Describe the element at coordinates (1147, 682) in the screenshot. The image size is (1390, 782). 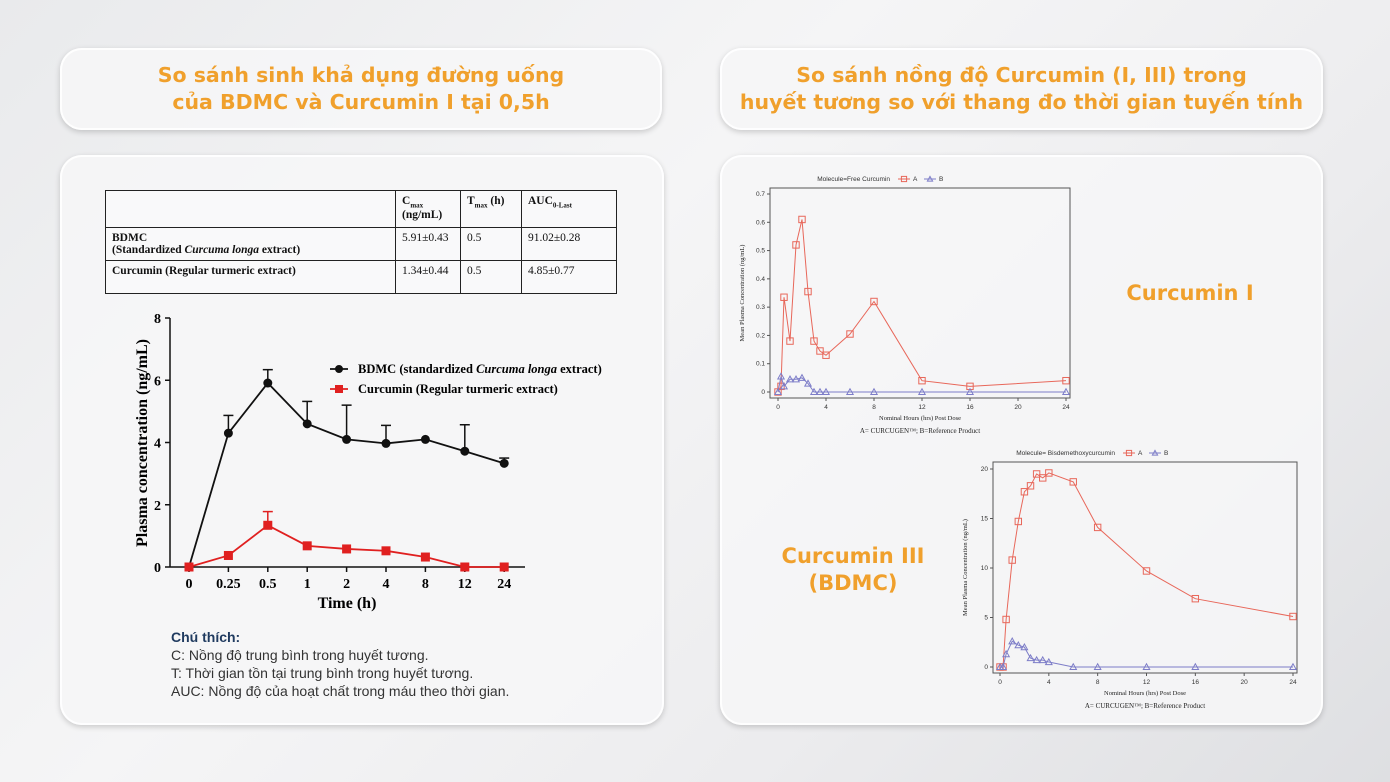
I see `x-tick-label: 12` at that location.